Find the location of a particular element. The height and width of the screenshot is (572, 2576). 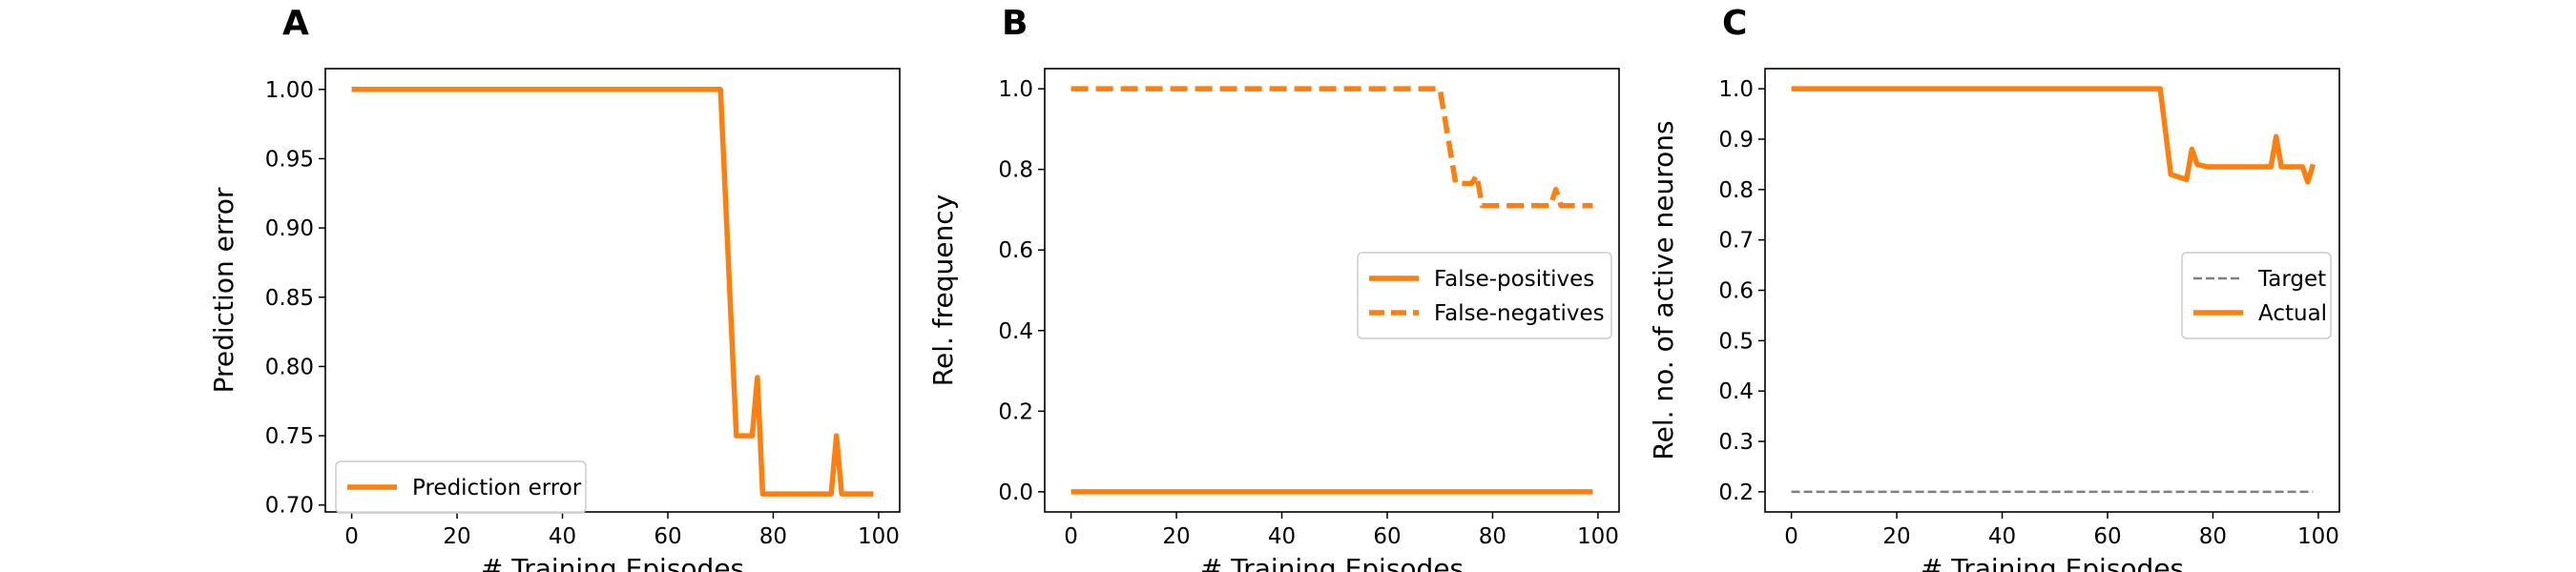

y-tick-label: 0.85 is located at coordinates (289, 298).